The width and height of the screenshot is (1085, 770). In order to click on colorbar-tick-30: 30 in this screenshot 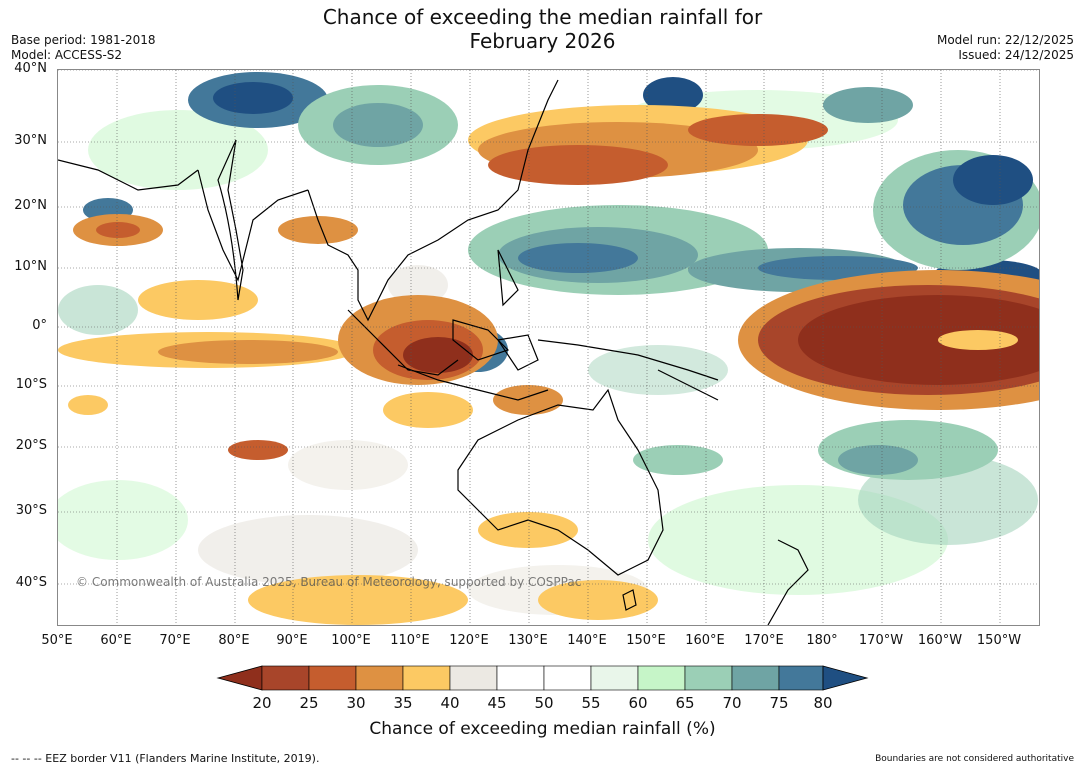, I will do `click(356, 703)`.